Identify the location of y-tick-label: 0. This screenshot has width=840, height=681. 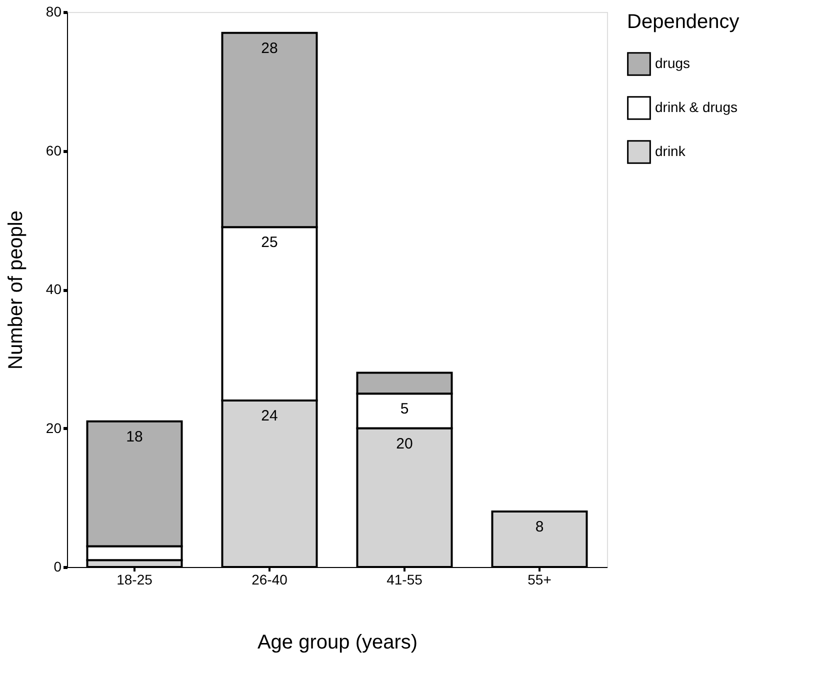
(58, 566).